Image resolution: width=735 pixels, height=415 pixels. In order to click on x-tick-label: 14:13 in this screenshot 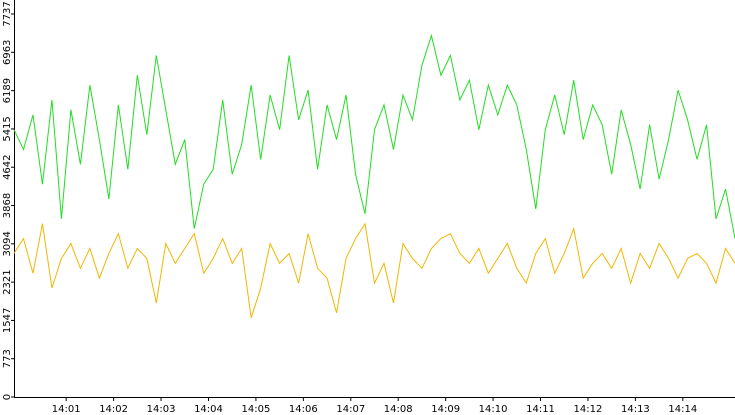, I will do `click(635, 409)`.